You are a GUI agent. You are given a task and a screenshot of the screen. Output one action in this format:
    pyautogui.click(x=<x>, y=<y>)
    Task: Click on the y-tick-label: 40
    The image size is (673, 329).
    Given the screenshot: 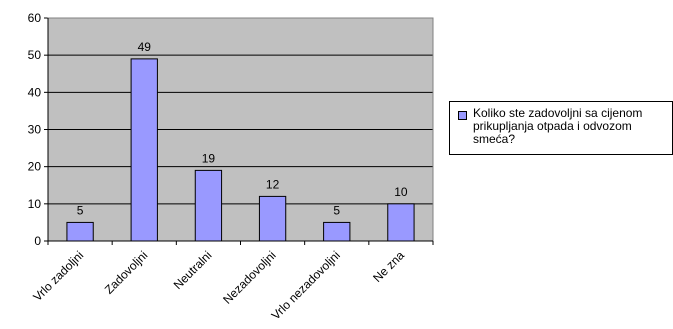 What is the action you would take?
    pyautogui.click(x=35, y=92)
    